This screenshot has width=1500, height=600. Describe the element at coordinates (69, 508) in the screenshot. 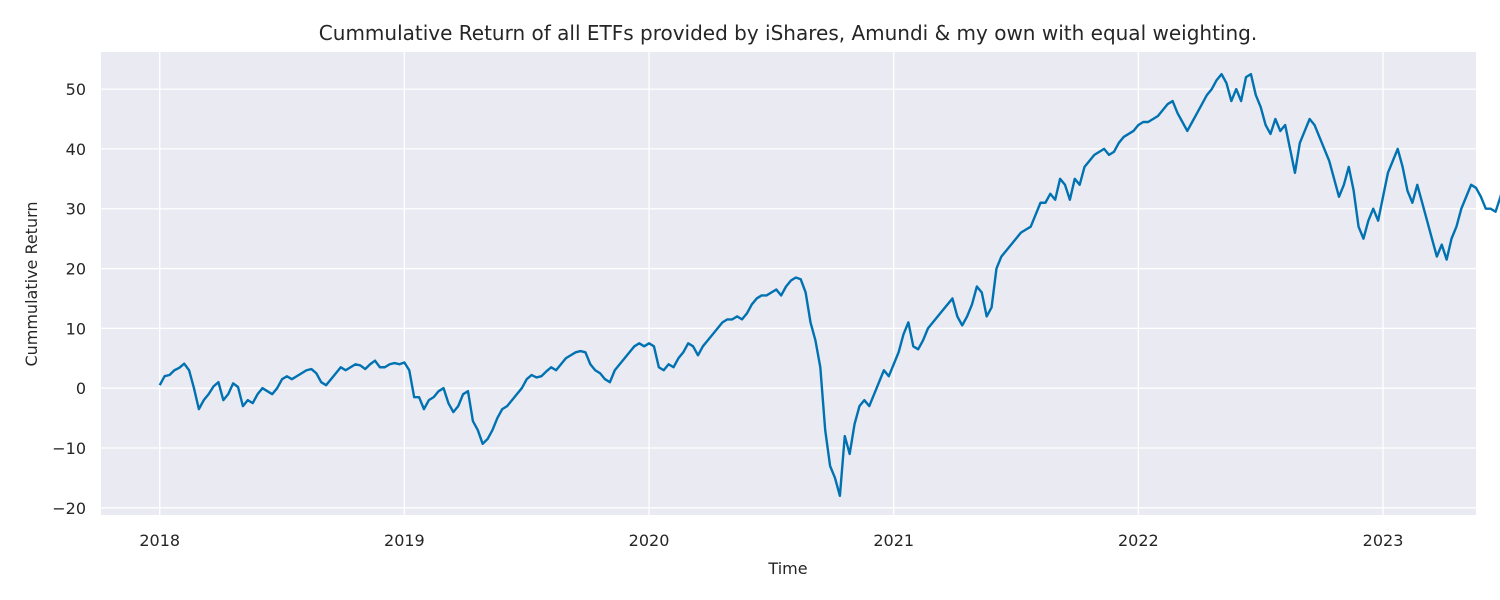

I see `y-tick-label: −20` at that location.